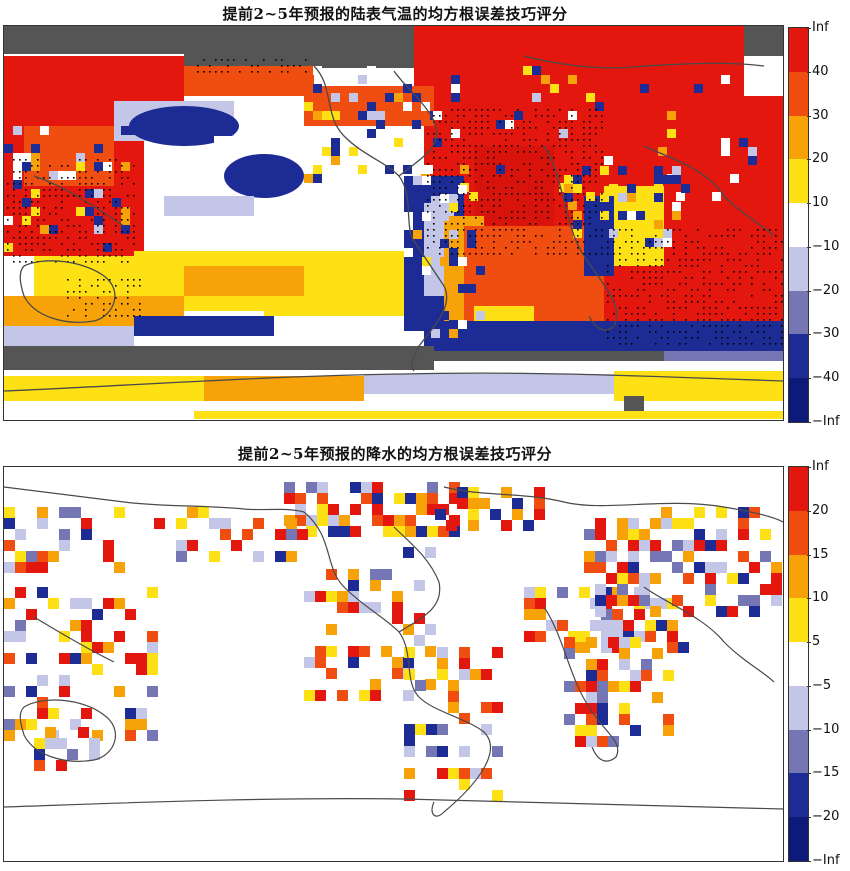  I want to click on colorbar-tick-mark, so click(809, 116).